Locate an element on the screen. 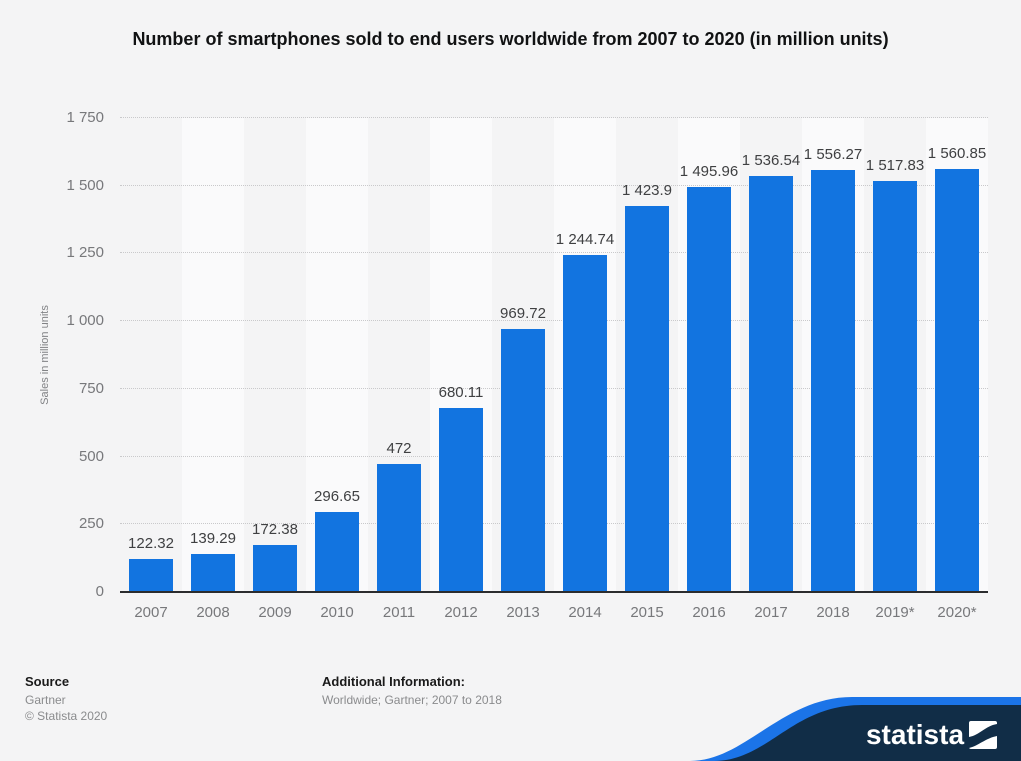 The height and width of the screenshot is (761, 1021). column-2015: 1 423.9 2015 is located at coordinates (647, 369).